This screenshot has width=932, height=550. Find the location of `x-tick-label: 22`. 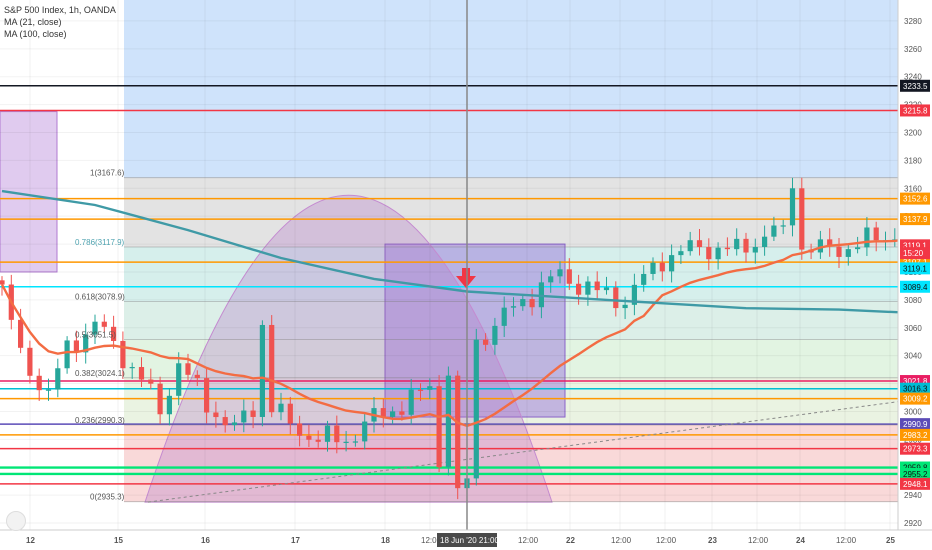

x-tick-label: 22 is located at coordinates (570, 540).